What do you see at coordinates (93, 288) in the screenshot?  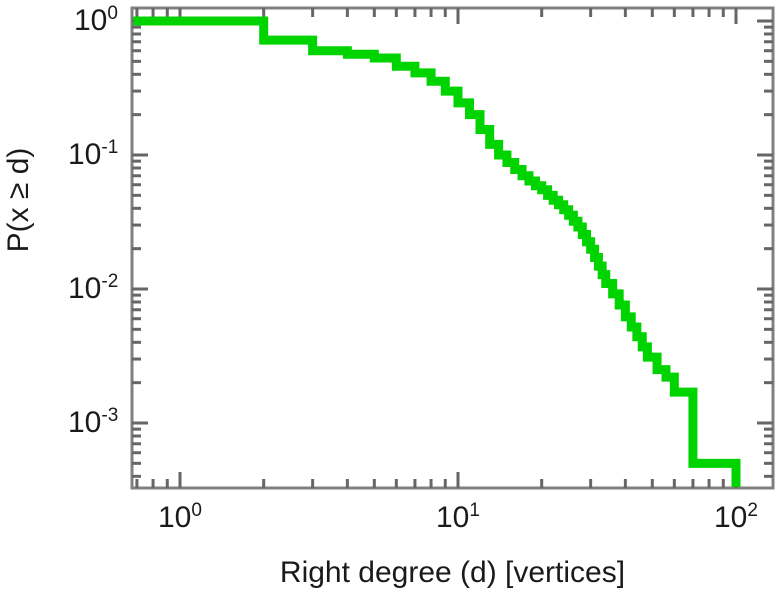 I see `y-tick-label-1e-2: 10⁻²` at bounding box center [93, 288].